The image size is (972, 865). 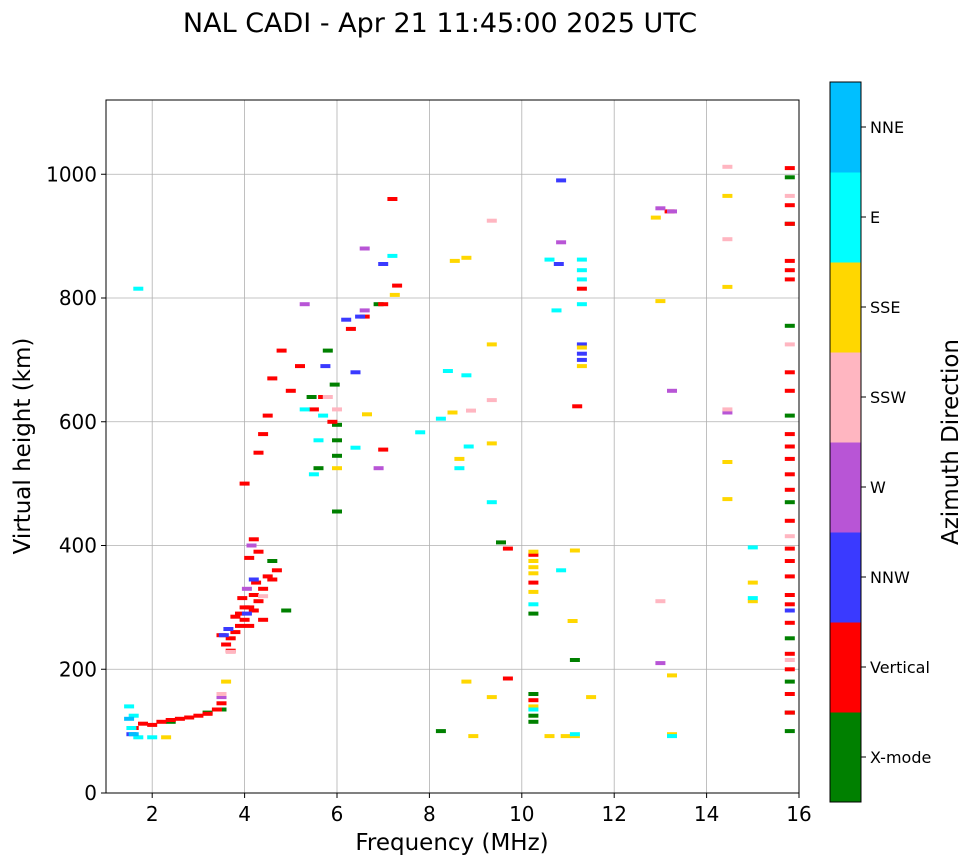 What do you see at coordinates (78, 546) in the screenshot?
I see `y-tick-label: 400` at bounding box center [78, 546].